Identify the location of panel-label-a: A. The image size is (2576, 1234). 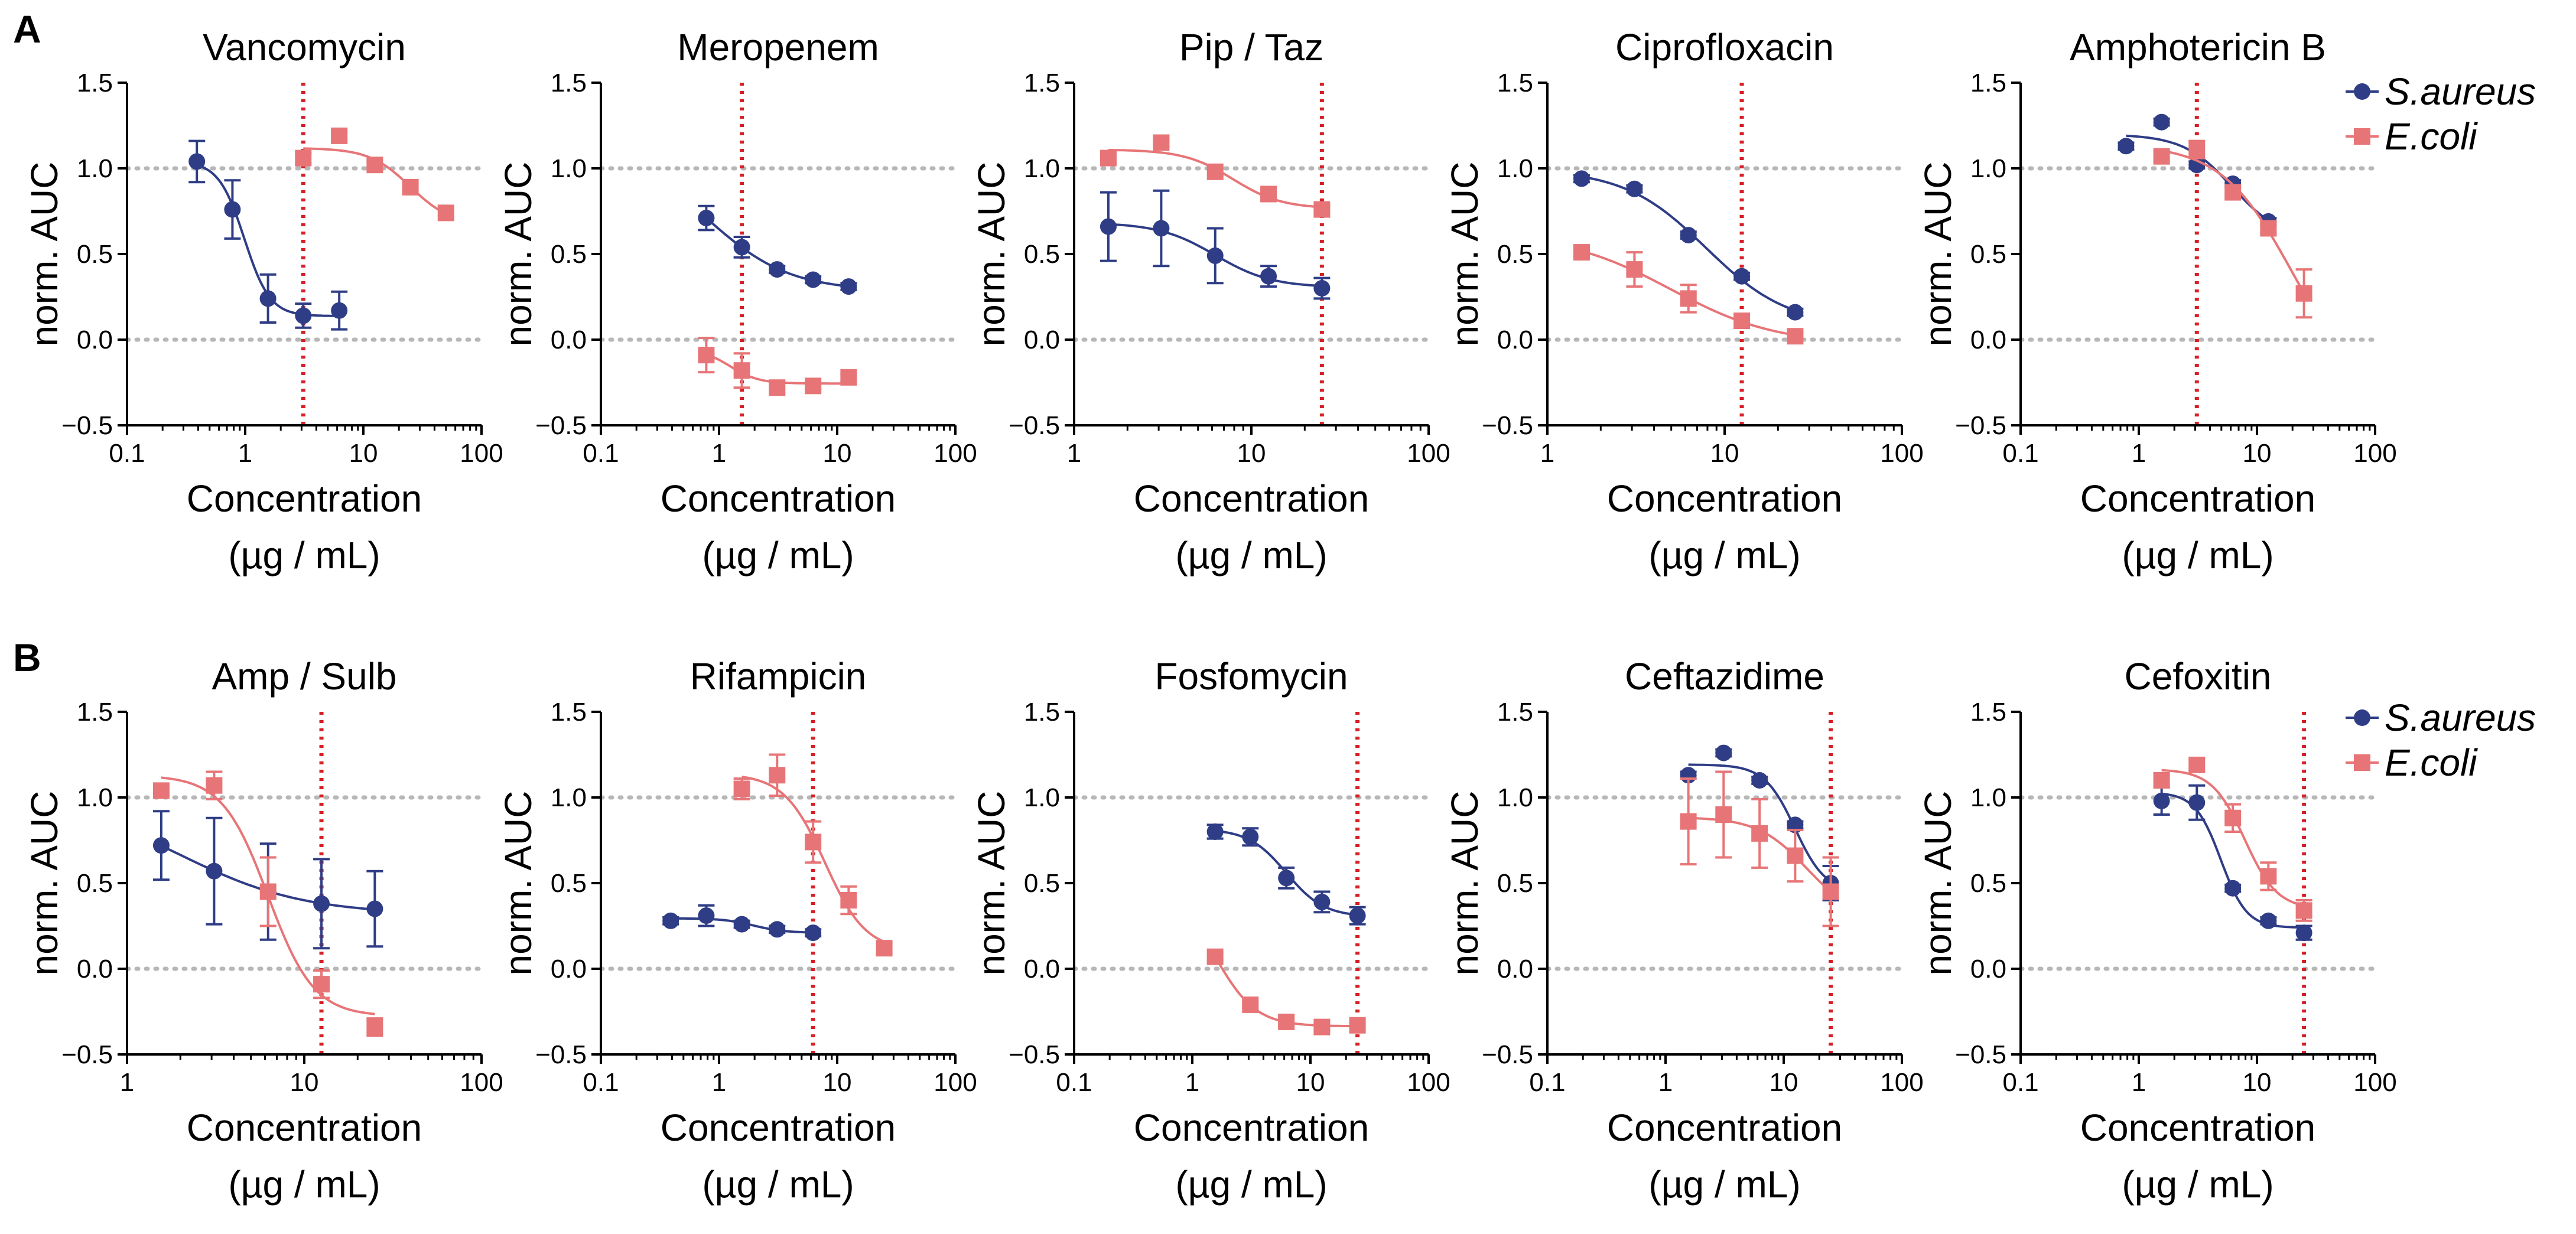
(27, 29).